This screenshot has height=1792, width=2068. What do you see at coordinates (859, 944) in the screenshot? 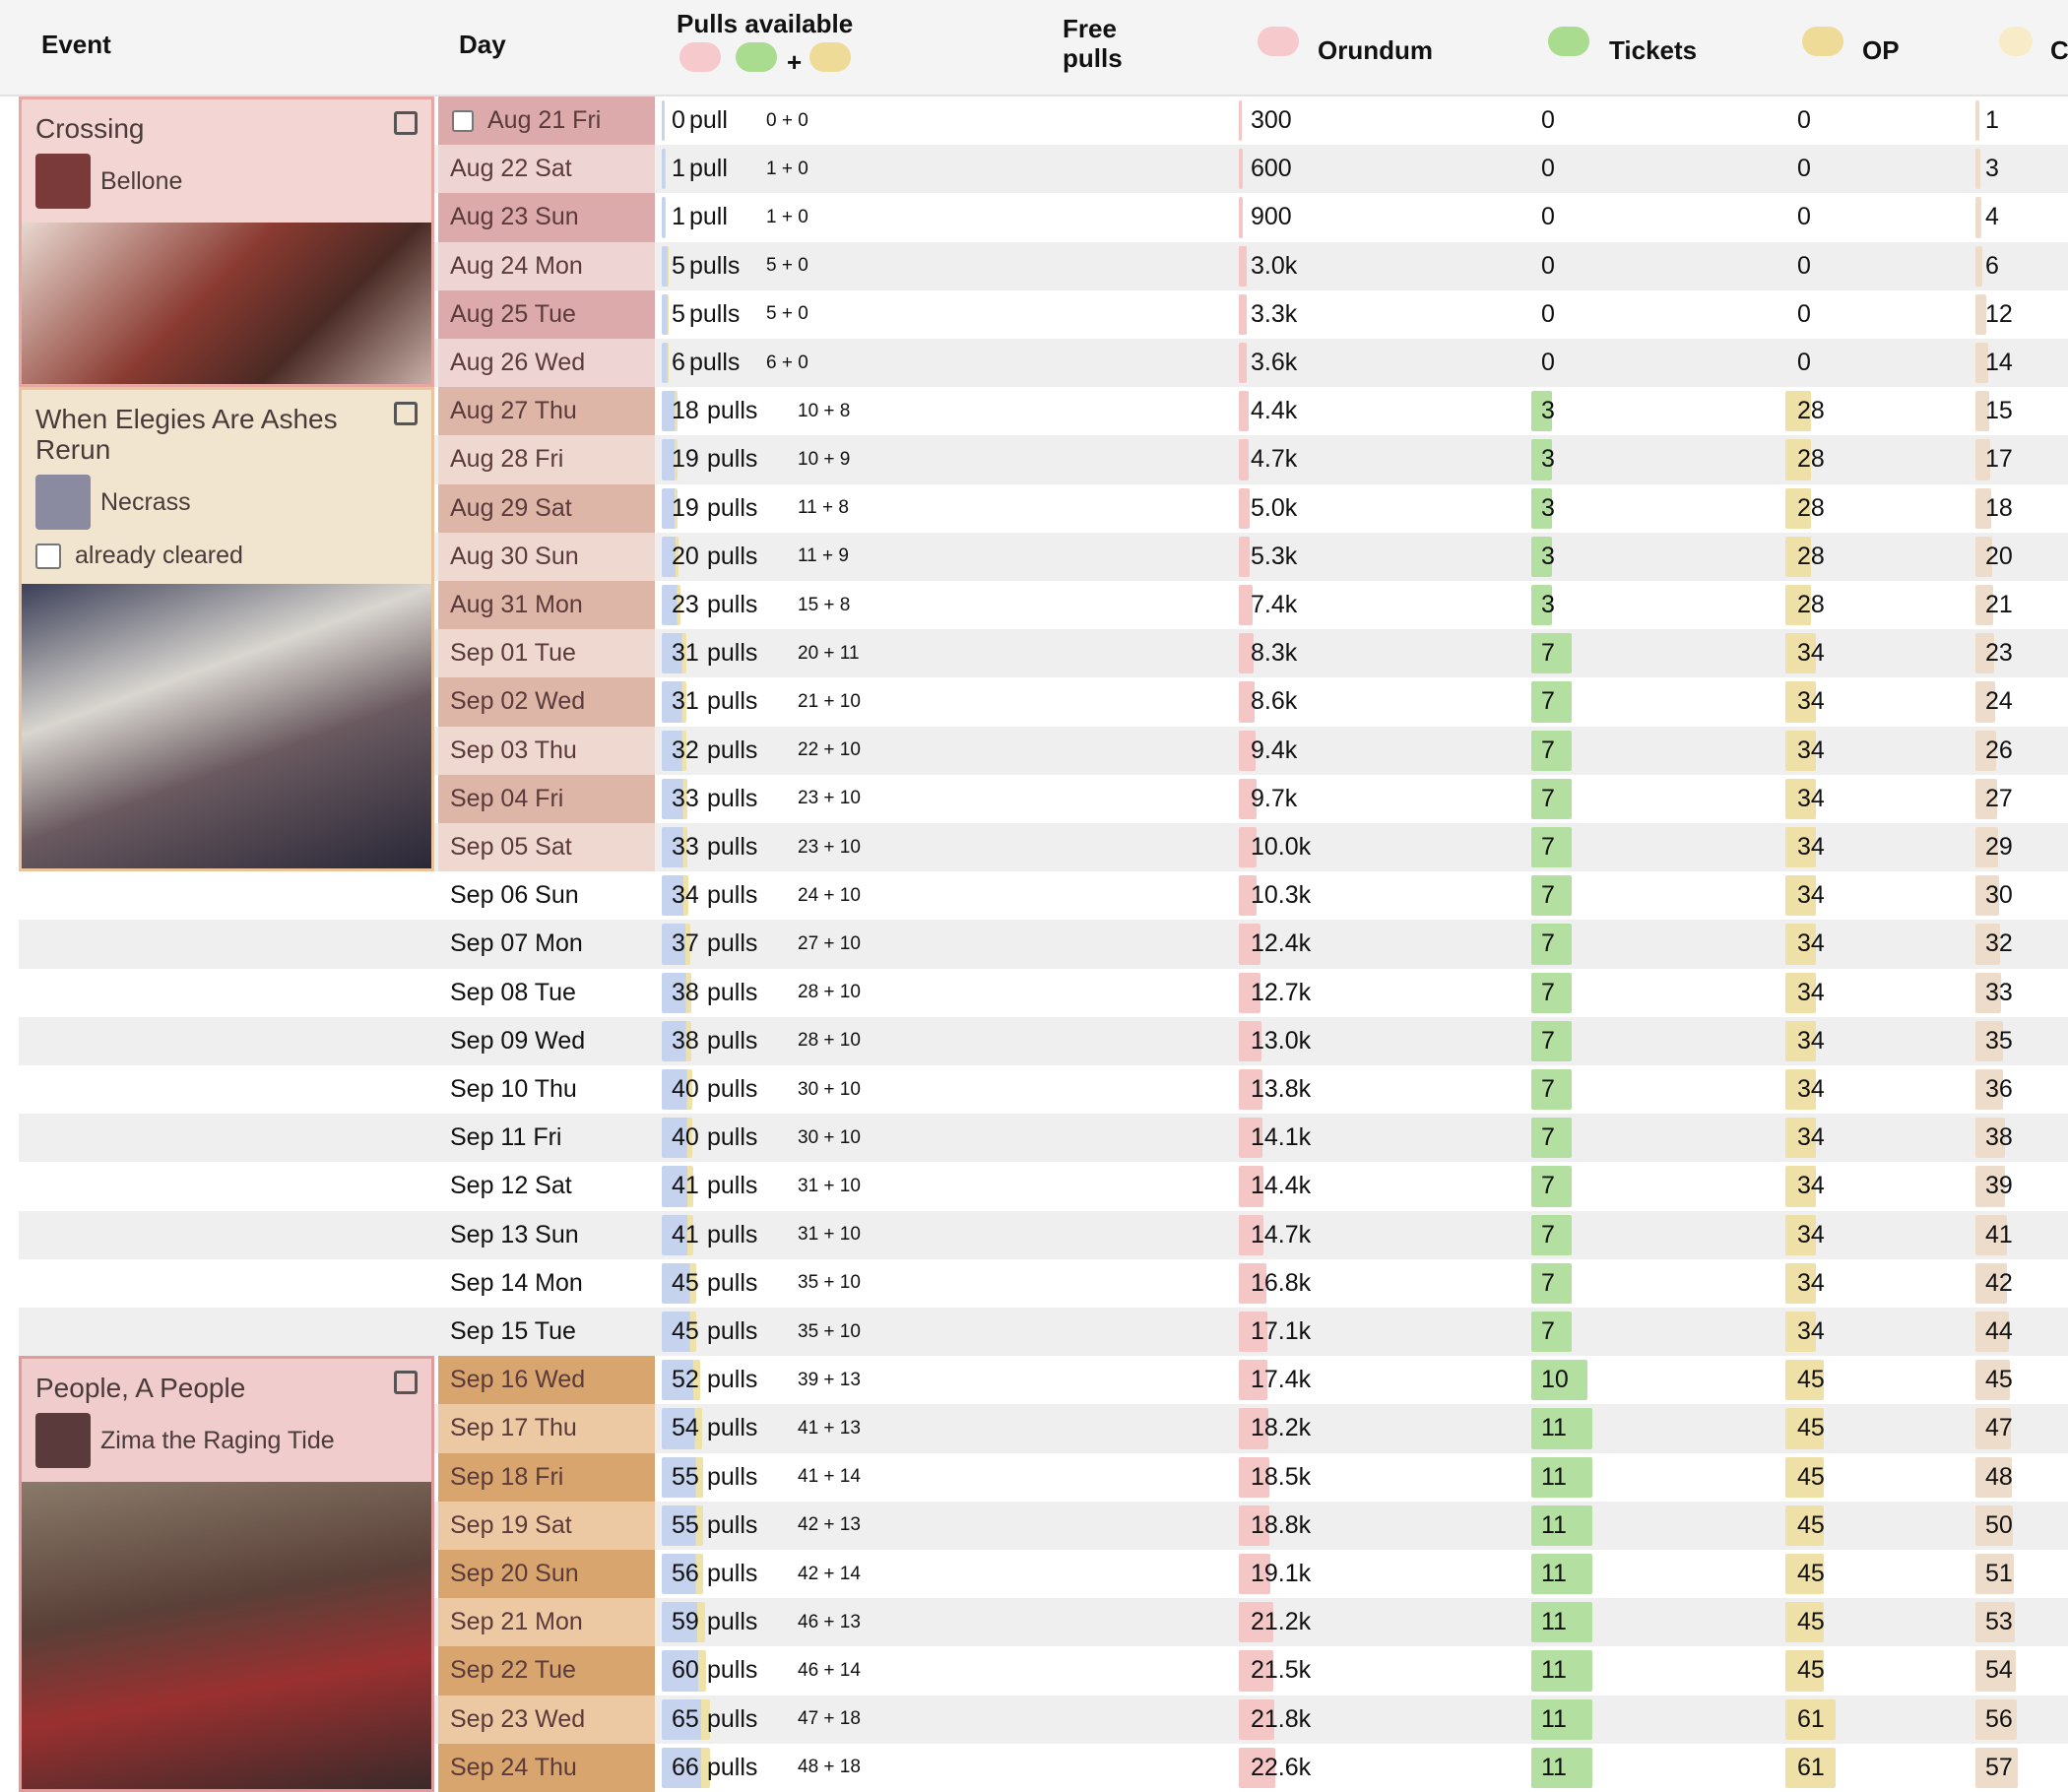
I see `pulls-cell: 37 pulls 27 + 10` at bounding box center [859, 944].